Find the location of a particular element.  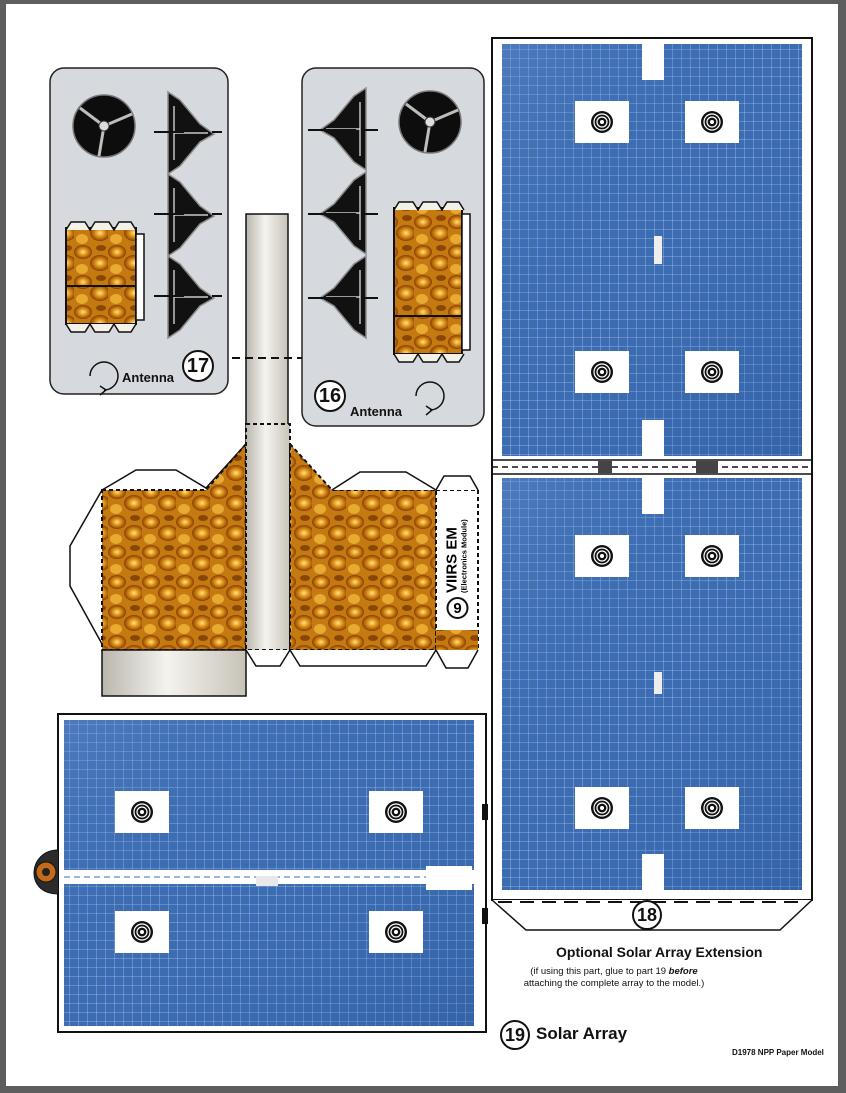

solar-extension-title: Optional Solar Array Extension is located at coordinates (659, 952).